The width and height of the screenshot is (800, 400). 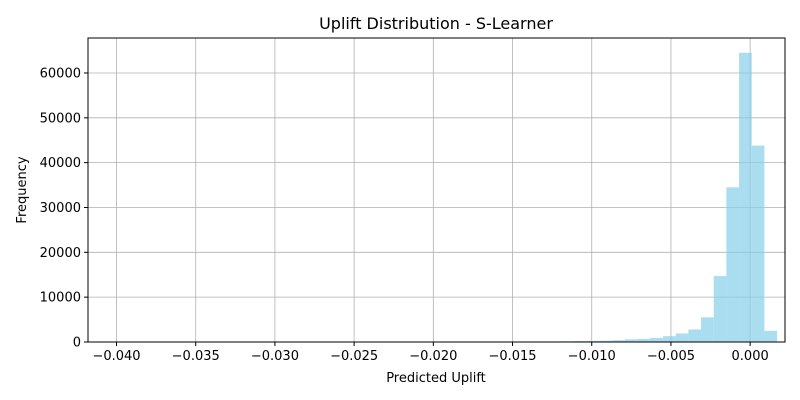 I want to click on x-tick-label: −0.030, so click(x=275, y=356).